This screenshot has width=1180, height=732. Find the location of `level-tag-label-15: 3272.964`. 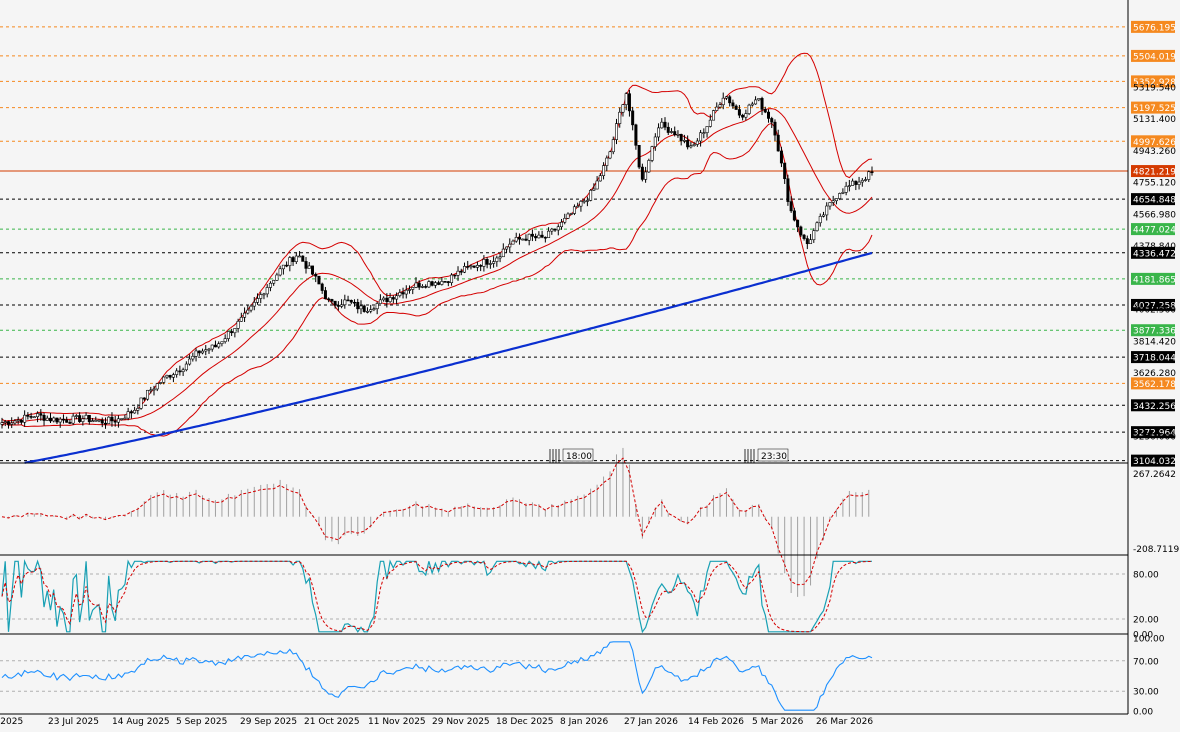

level-tag-label-15: 3272.964 is located at coordinates (1154, 434).